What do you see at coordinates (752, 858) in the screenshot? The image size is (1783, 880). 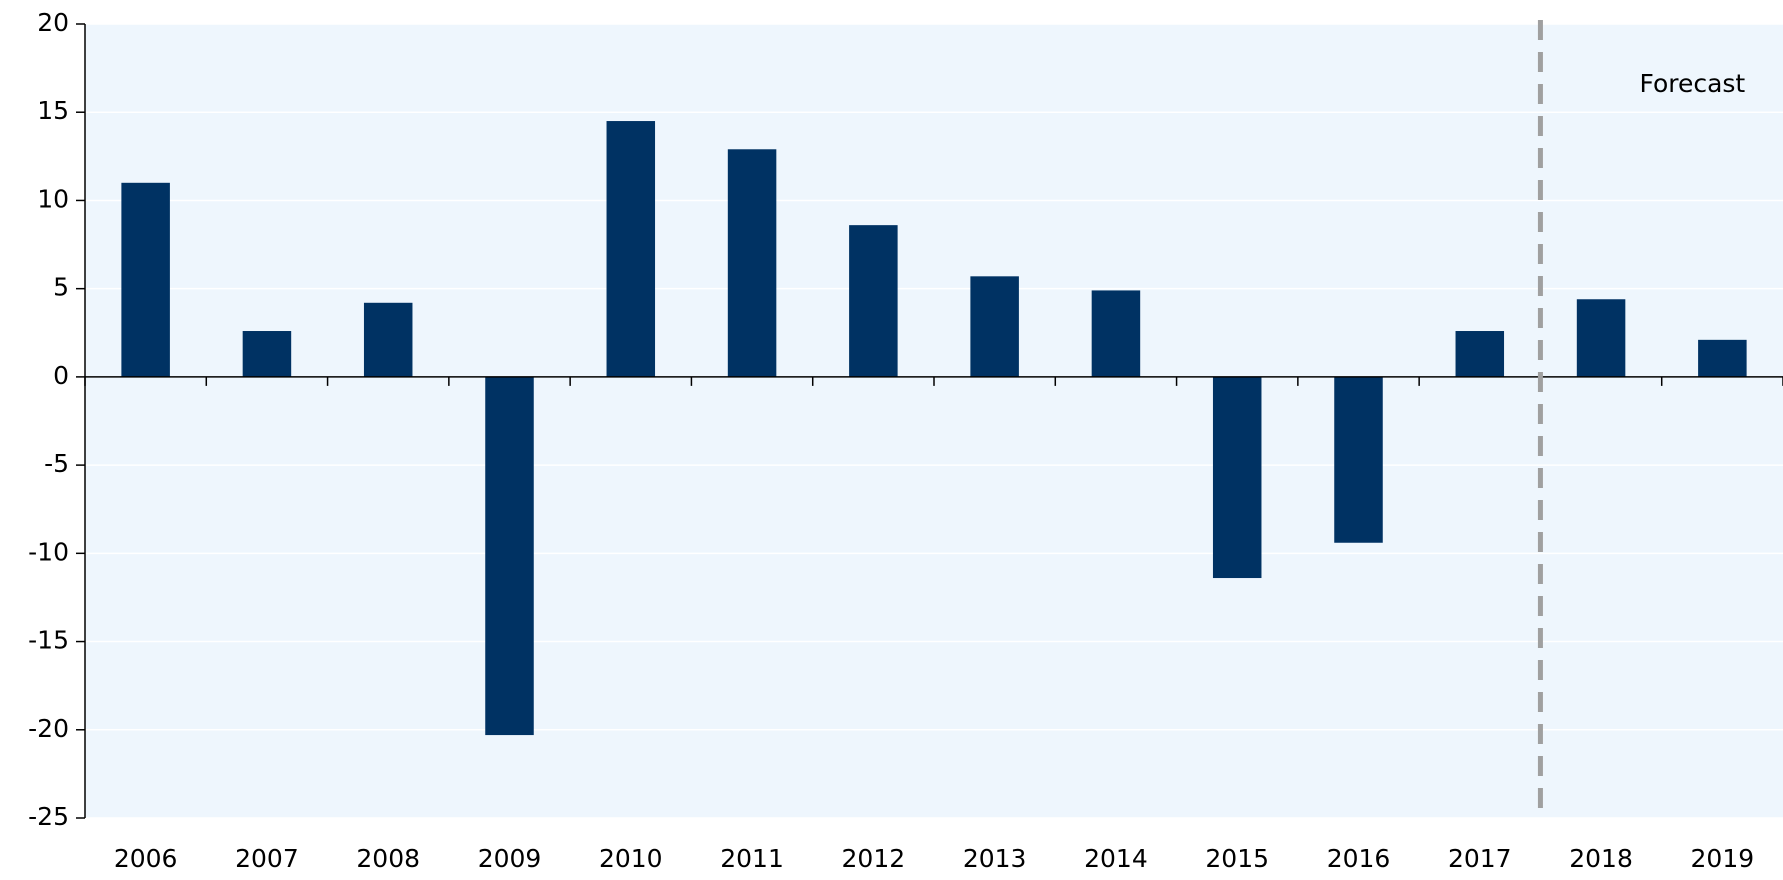 I see `x-tick-label: 2011` at bounding box center [752, 858].